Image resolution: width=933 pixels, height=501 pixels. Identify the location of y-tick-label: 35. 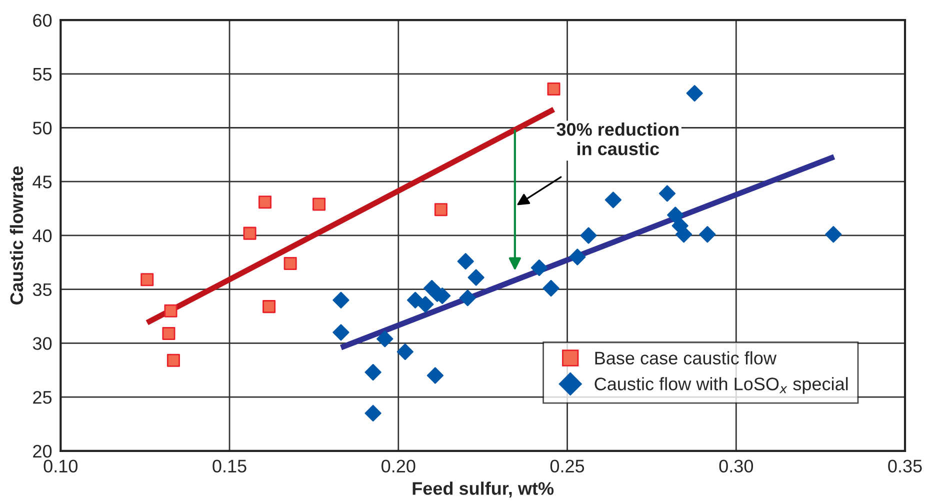
(42, 289).